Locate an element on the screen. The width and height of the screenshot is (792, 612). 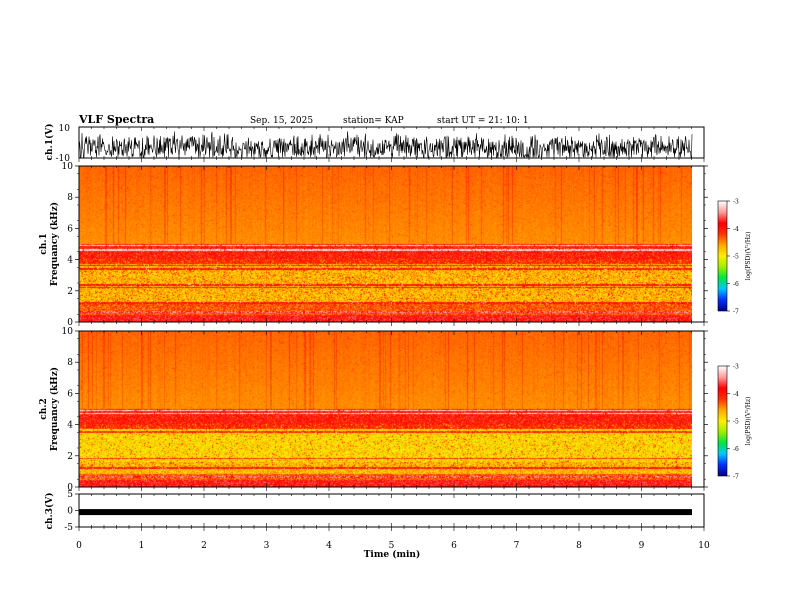
xtick-label: 1 is located at coordinates (142, 546).